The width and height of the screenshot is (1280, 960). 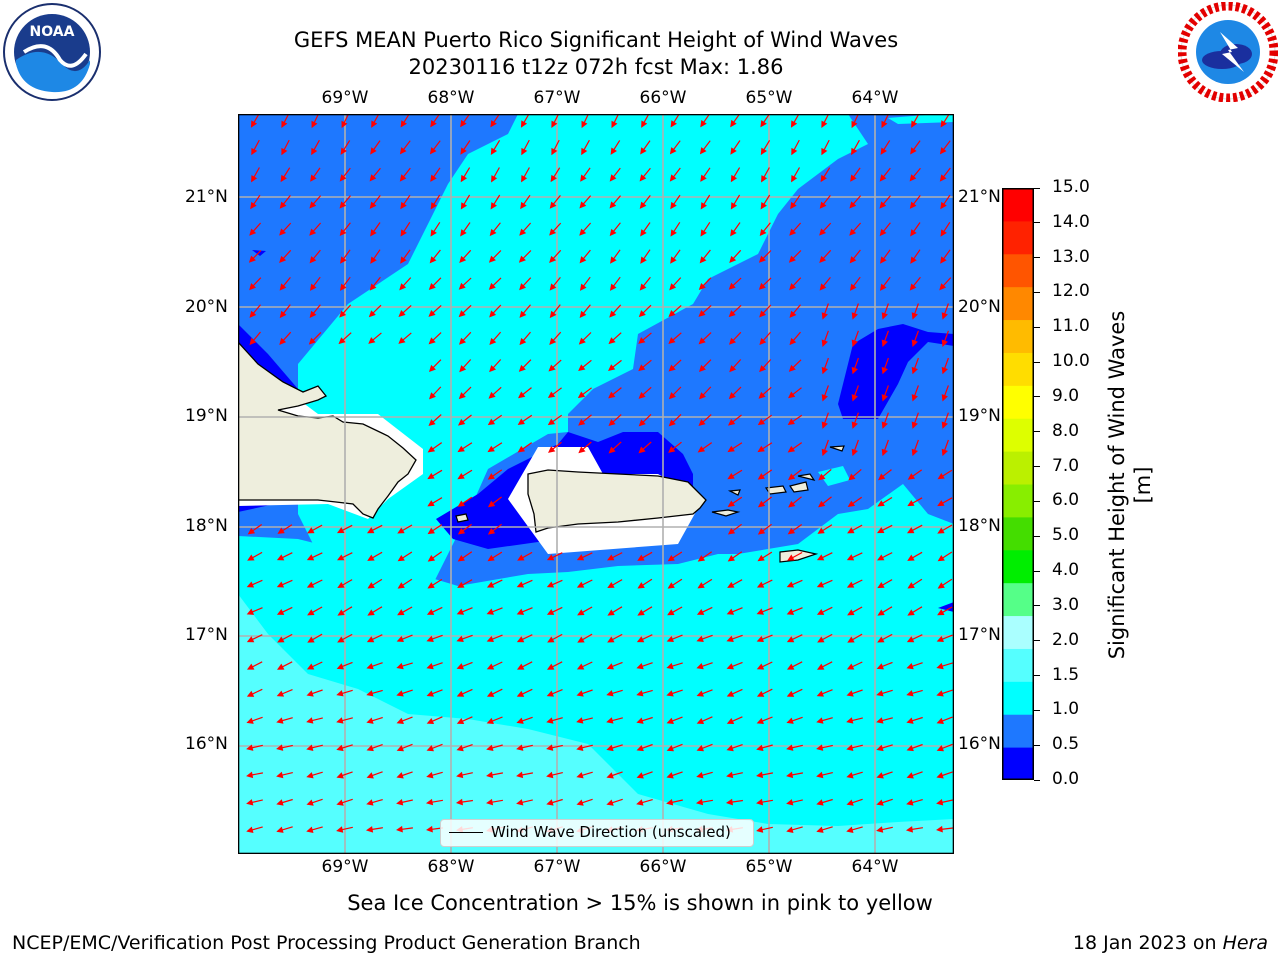 I want to click on colorbar-tick-label: 5.0, so click(x=1066, y=535).